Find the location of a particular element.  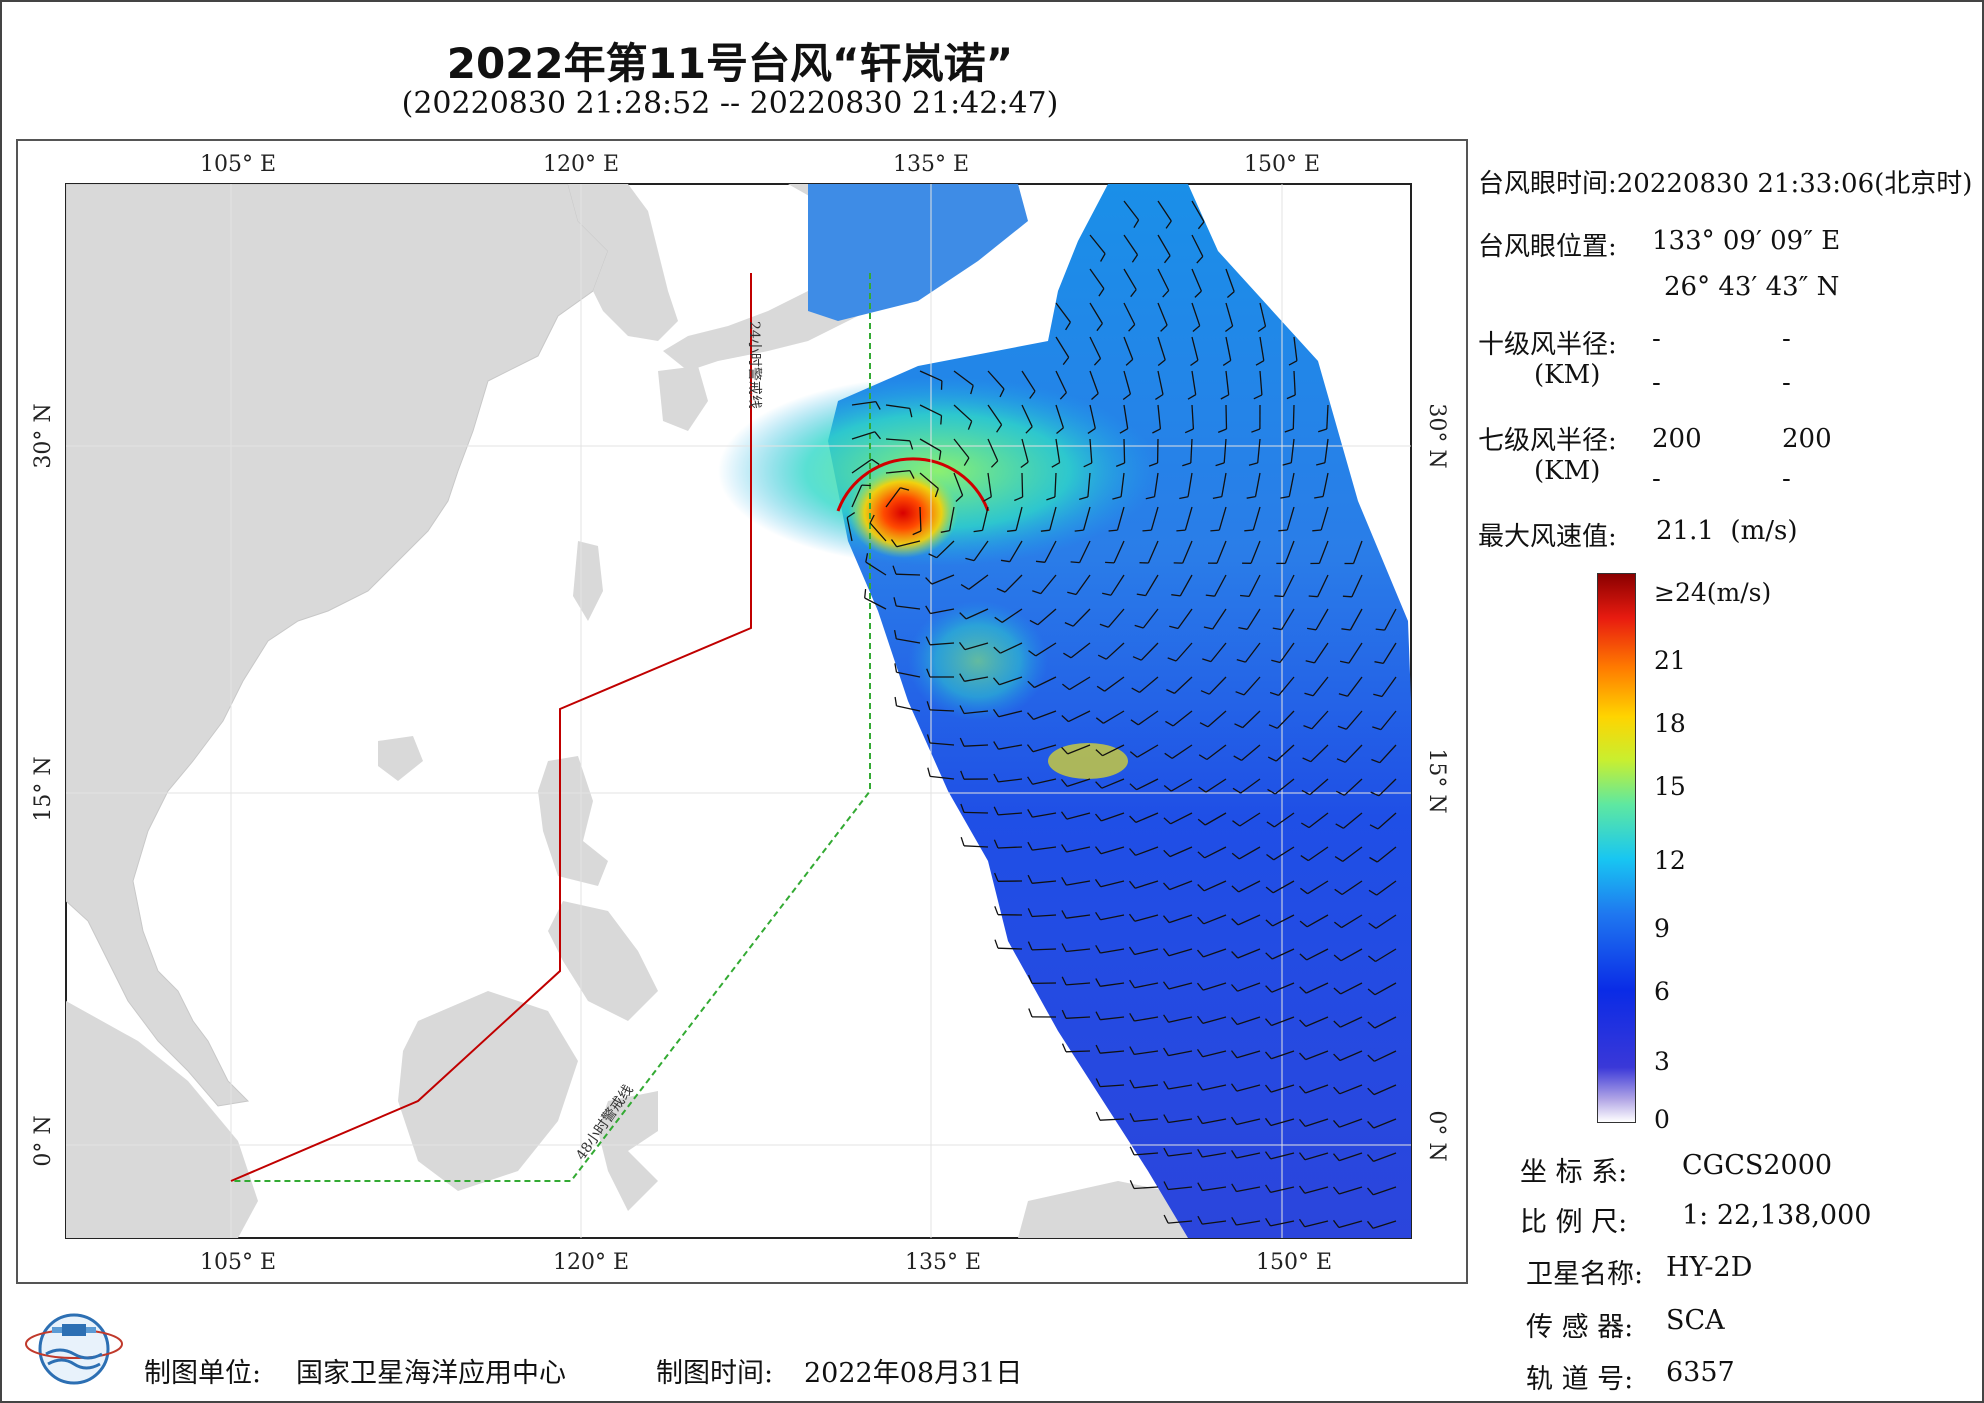

r7-value: - is located at coordinates (1656, 479).